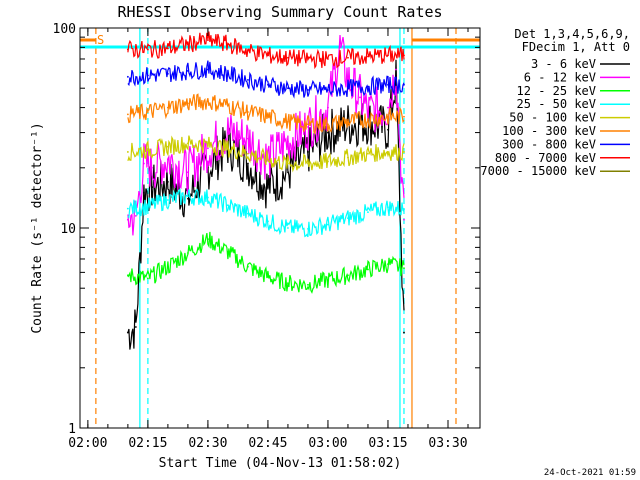 Image resolution: width=640 pixels, height=480 pixels. I want to click on y-tick-label: 100, so click(64, 29).